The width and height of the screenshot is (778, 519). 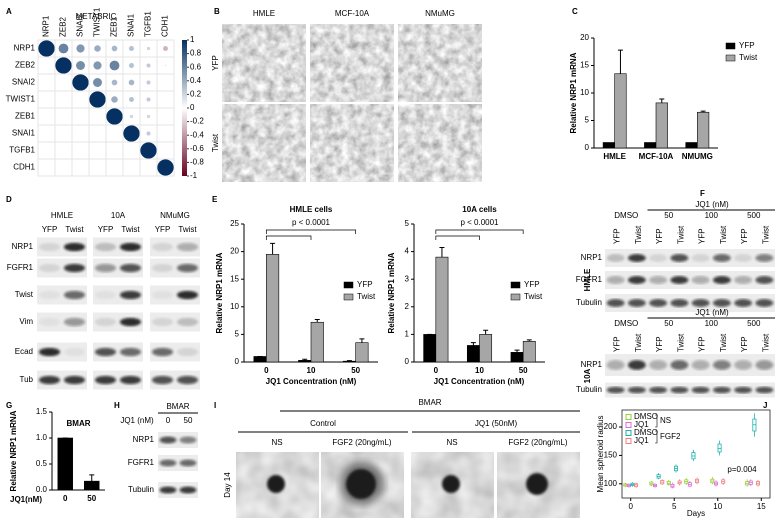 What do you see at coordinates (188, 420) in the screenshot?
I see `dose-label: 50` at bounding box center [188, 420].